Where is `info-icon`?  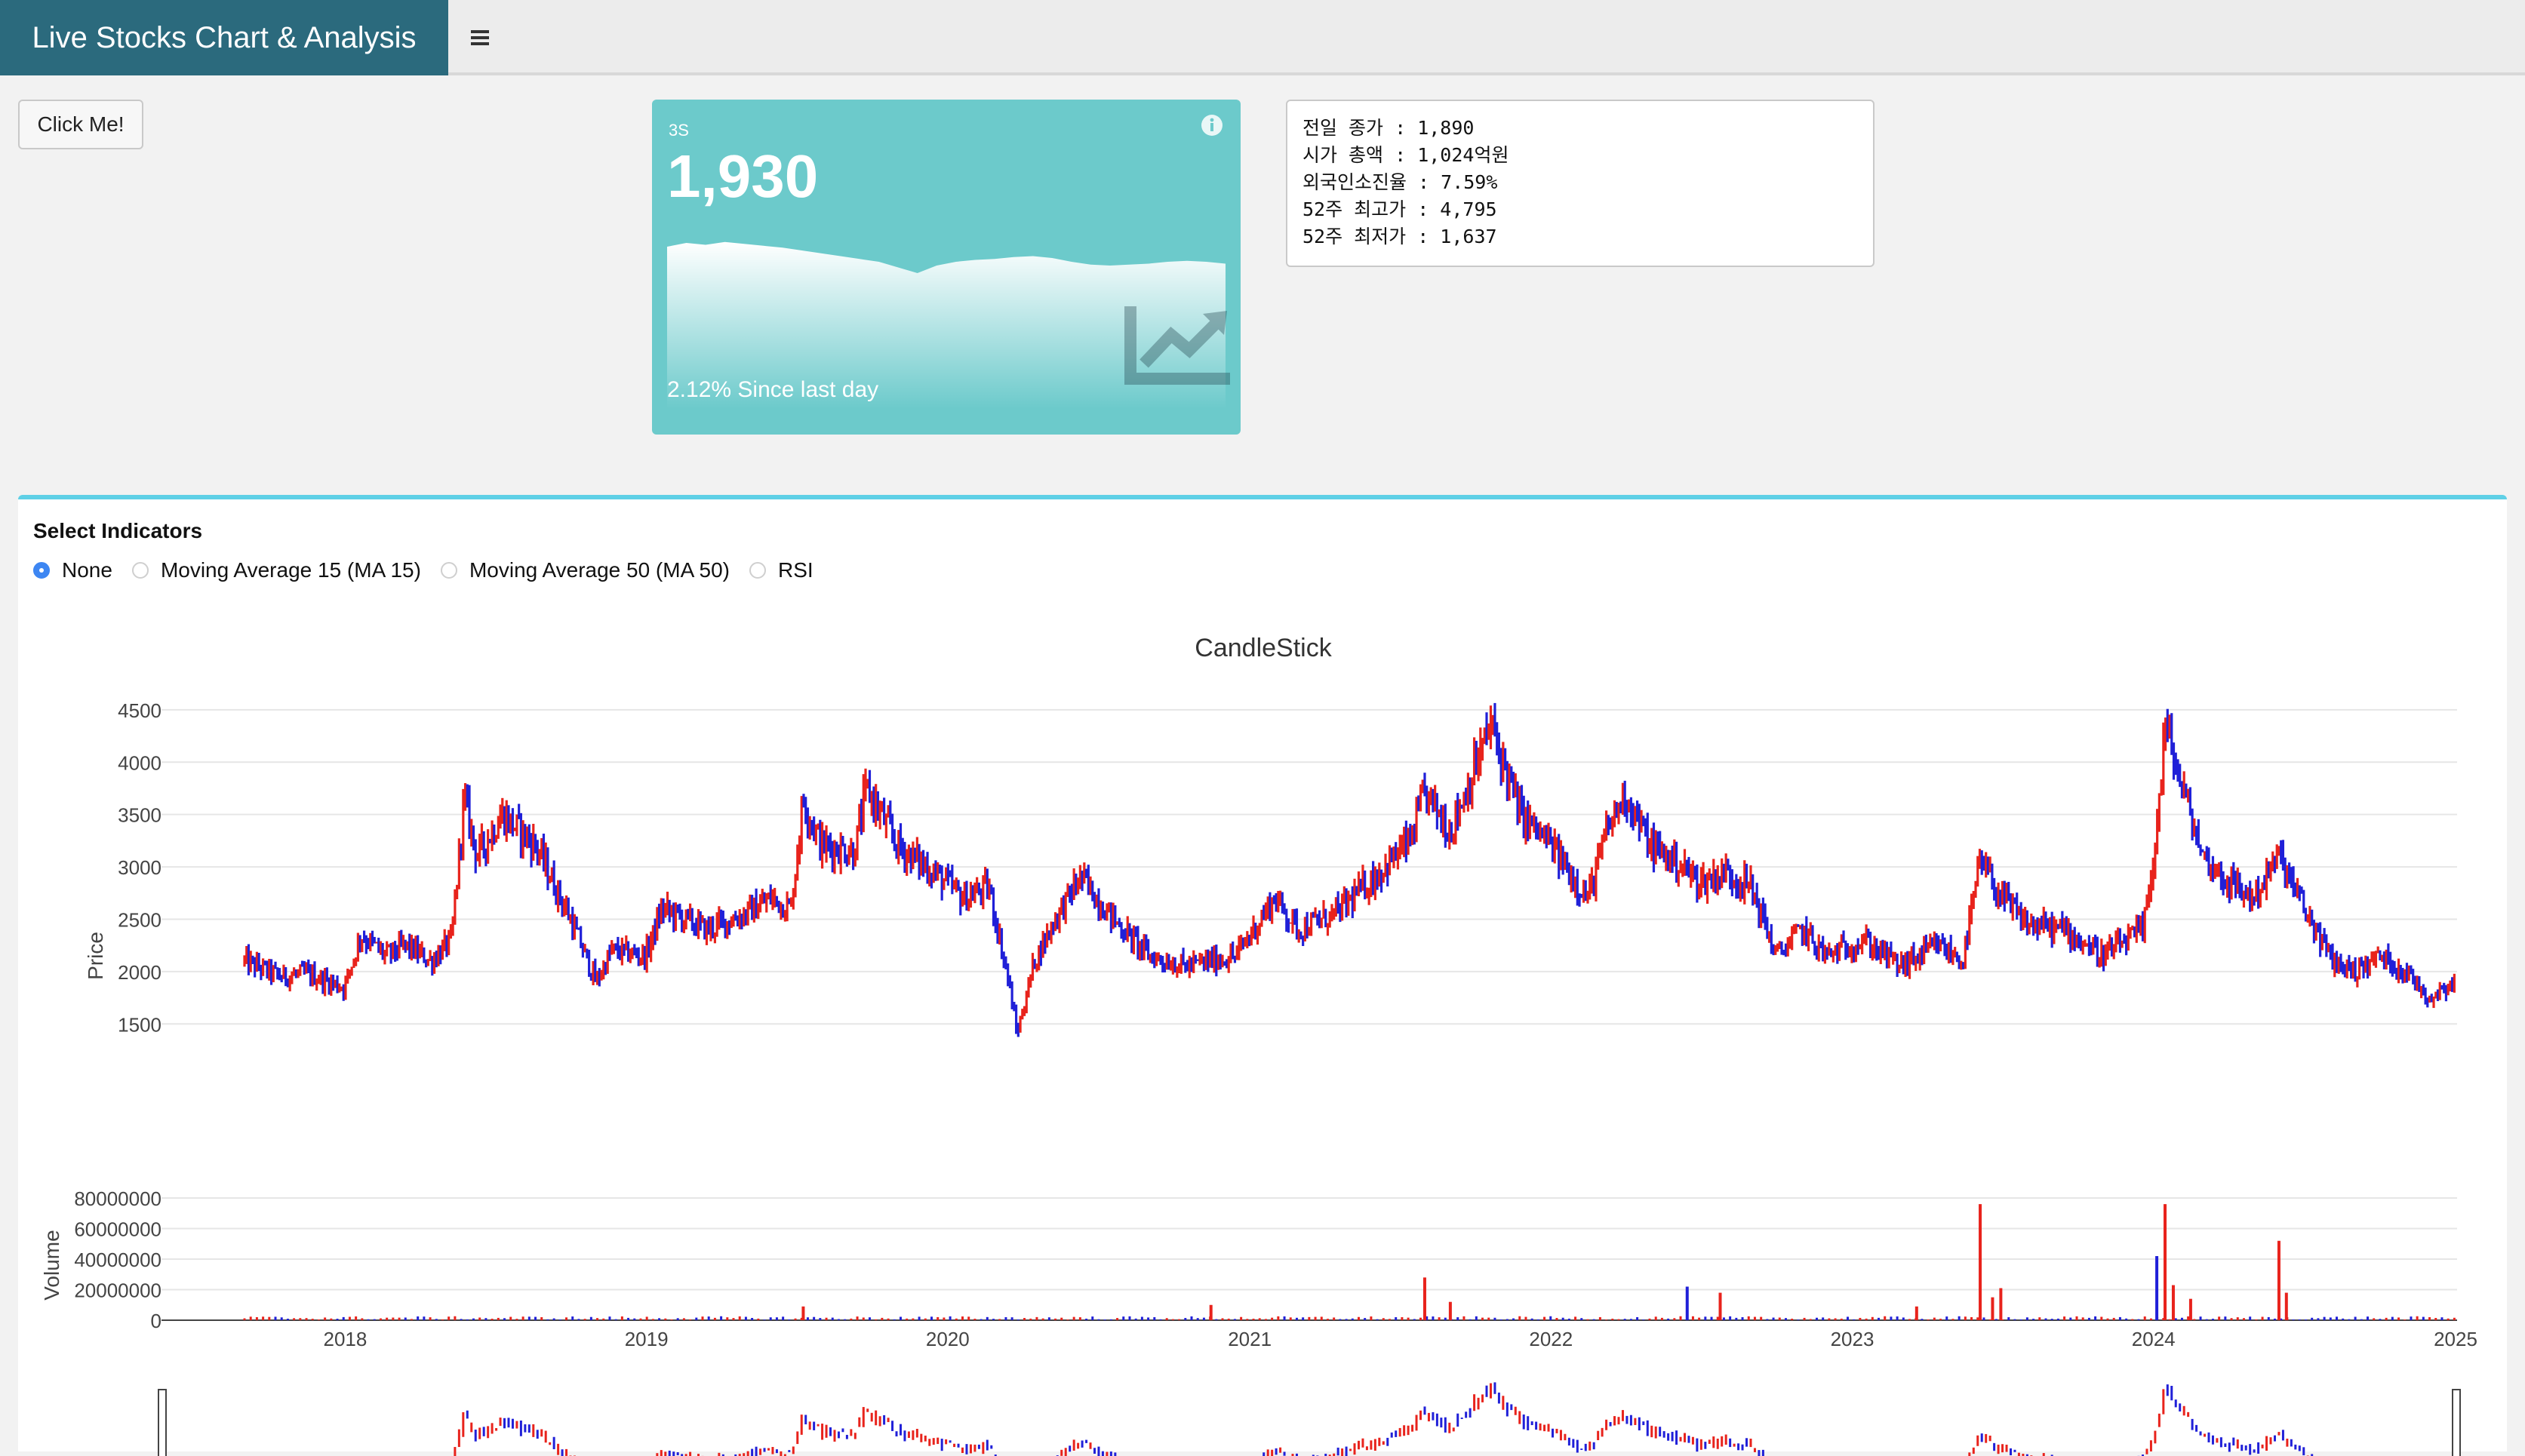
info-icon is located at coordinates (1212, 125).